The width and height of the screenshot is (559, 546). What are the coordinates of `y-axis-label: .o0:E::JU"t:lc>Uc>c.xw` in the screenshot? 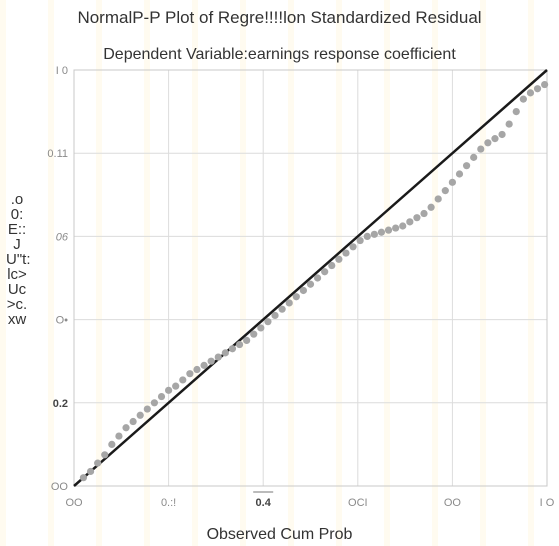 It's located at (18, 259).